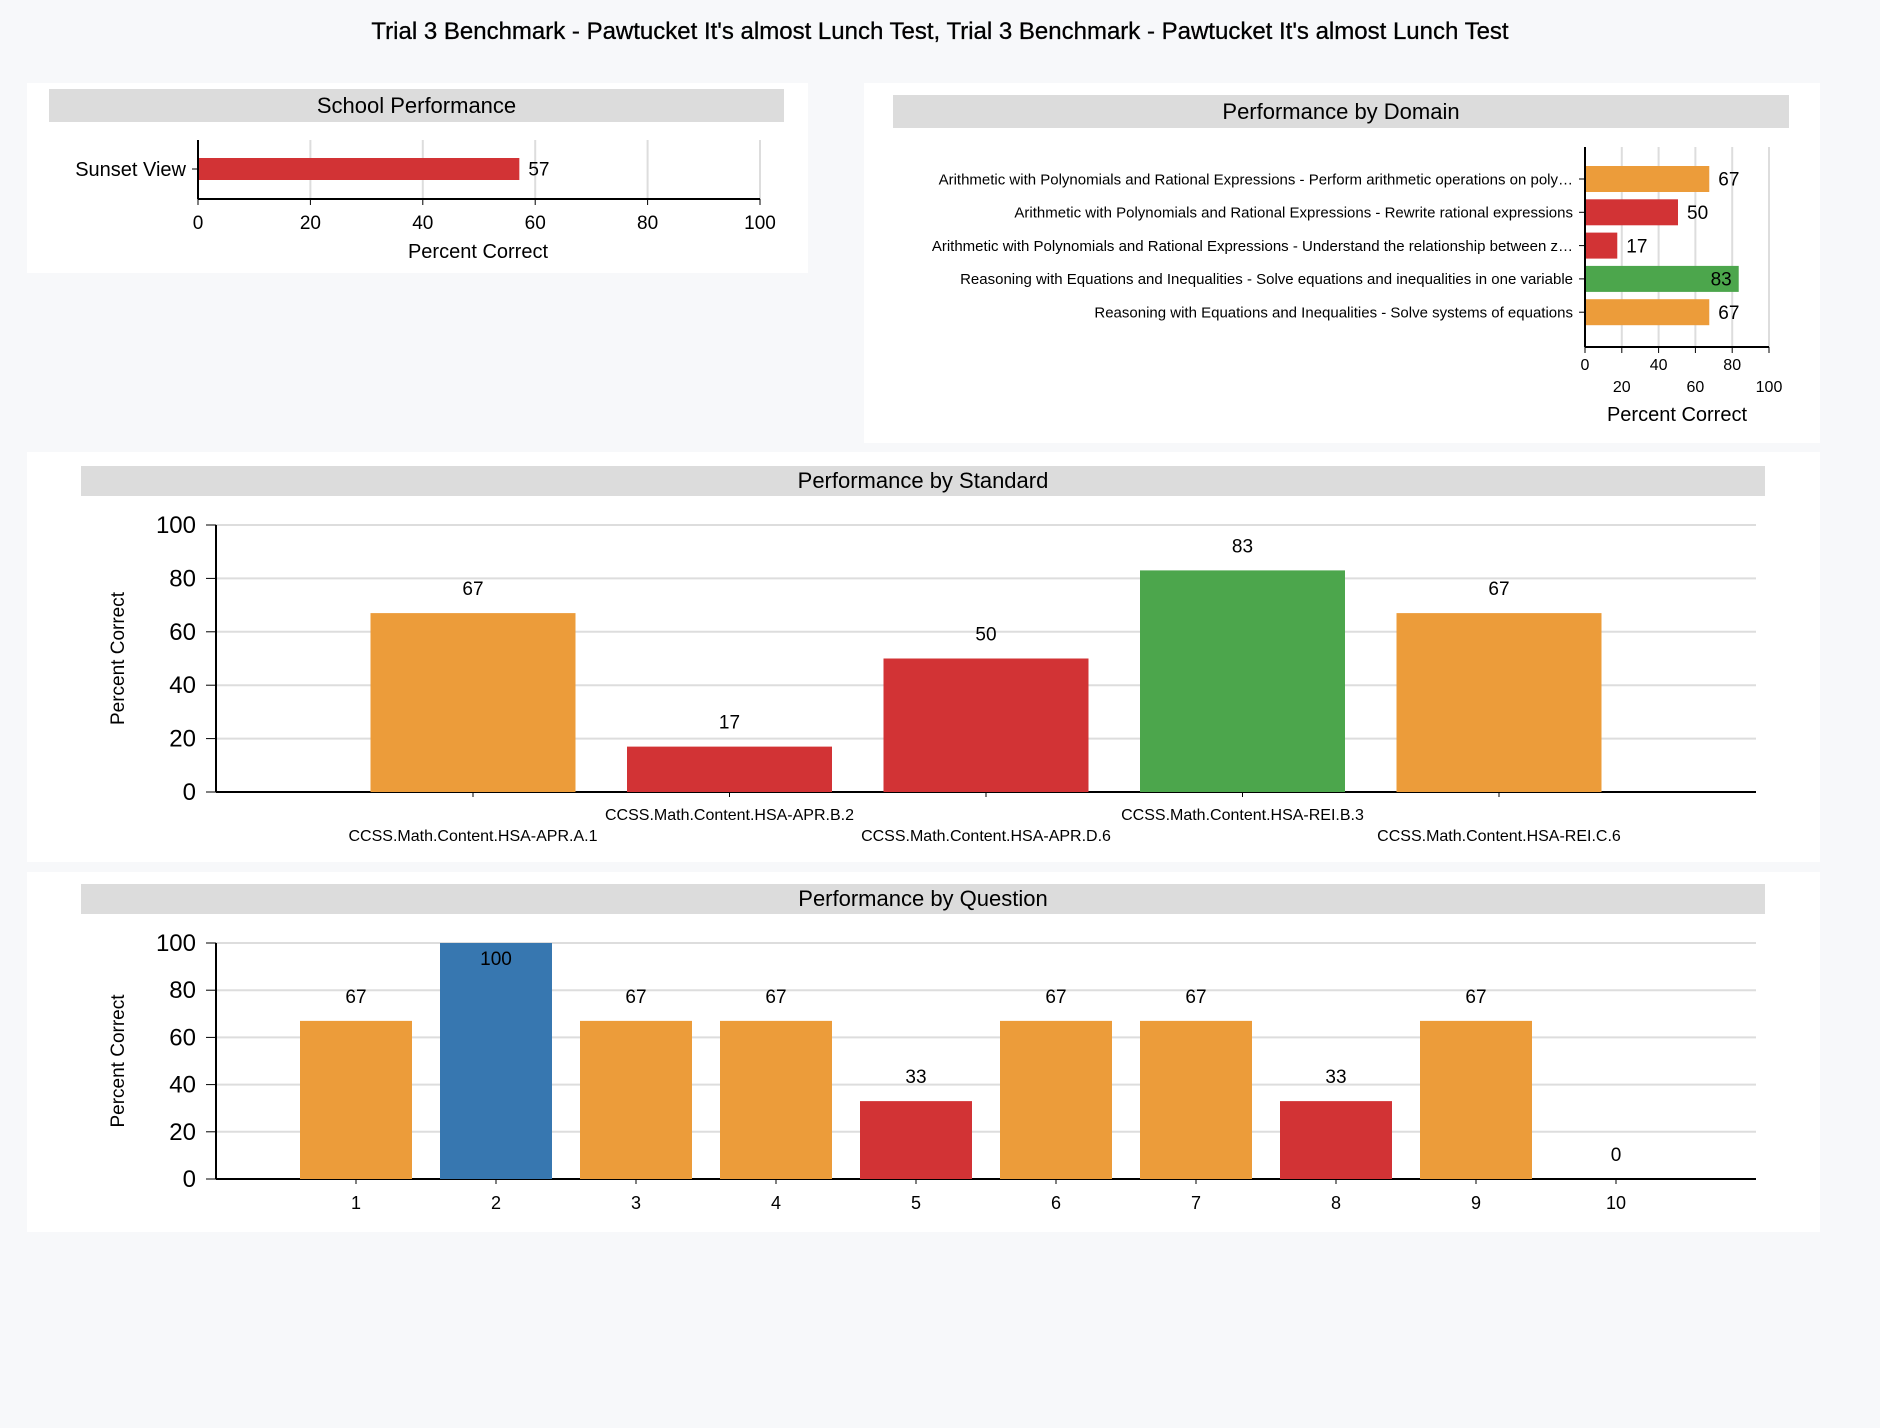 The height and width of the screenshot is (1428, 1880). I want to click on question-value-label: 100, so click(496, 959).